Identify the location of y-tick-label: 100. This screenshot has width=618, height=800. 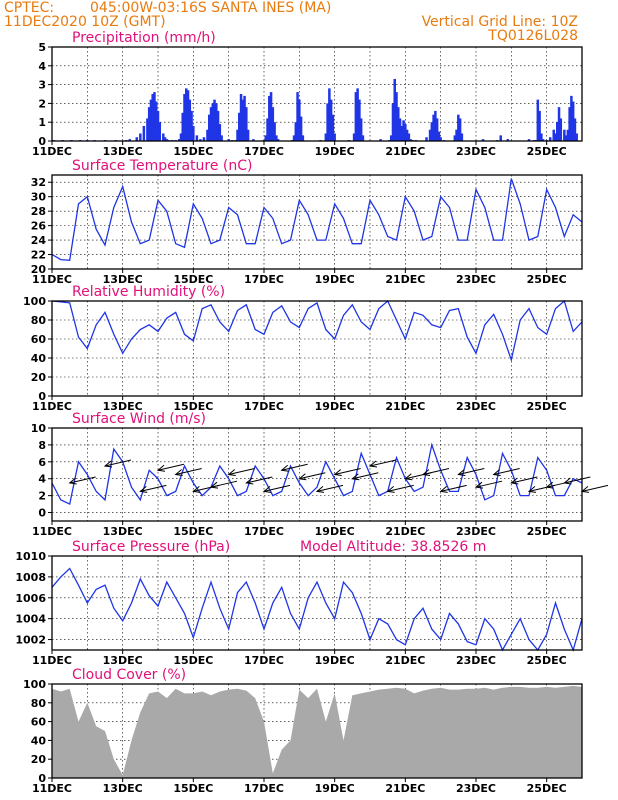
(34, 684).